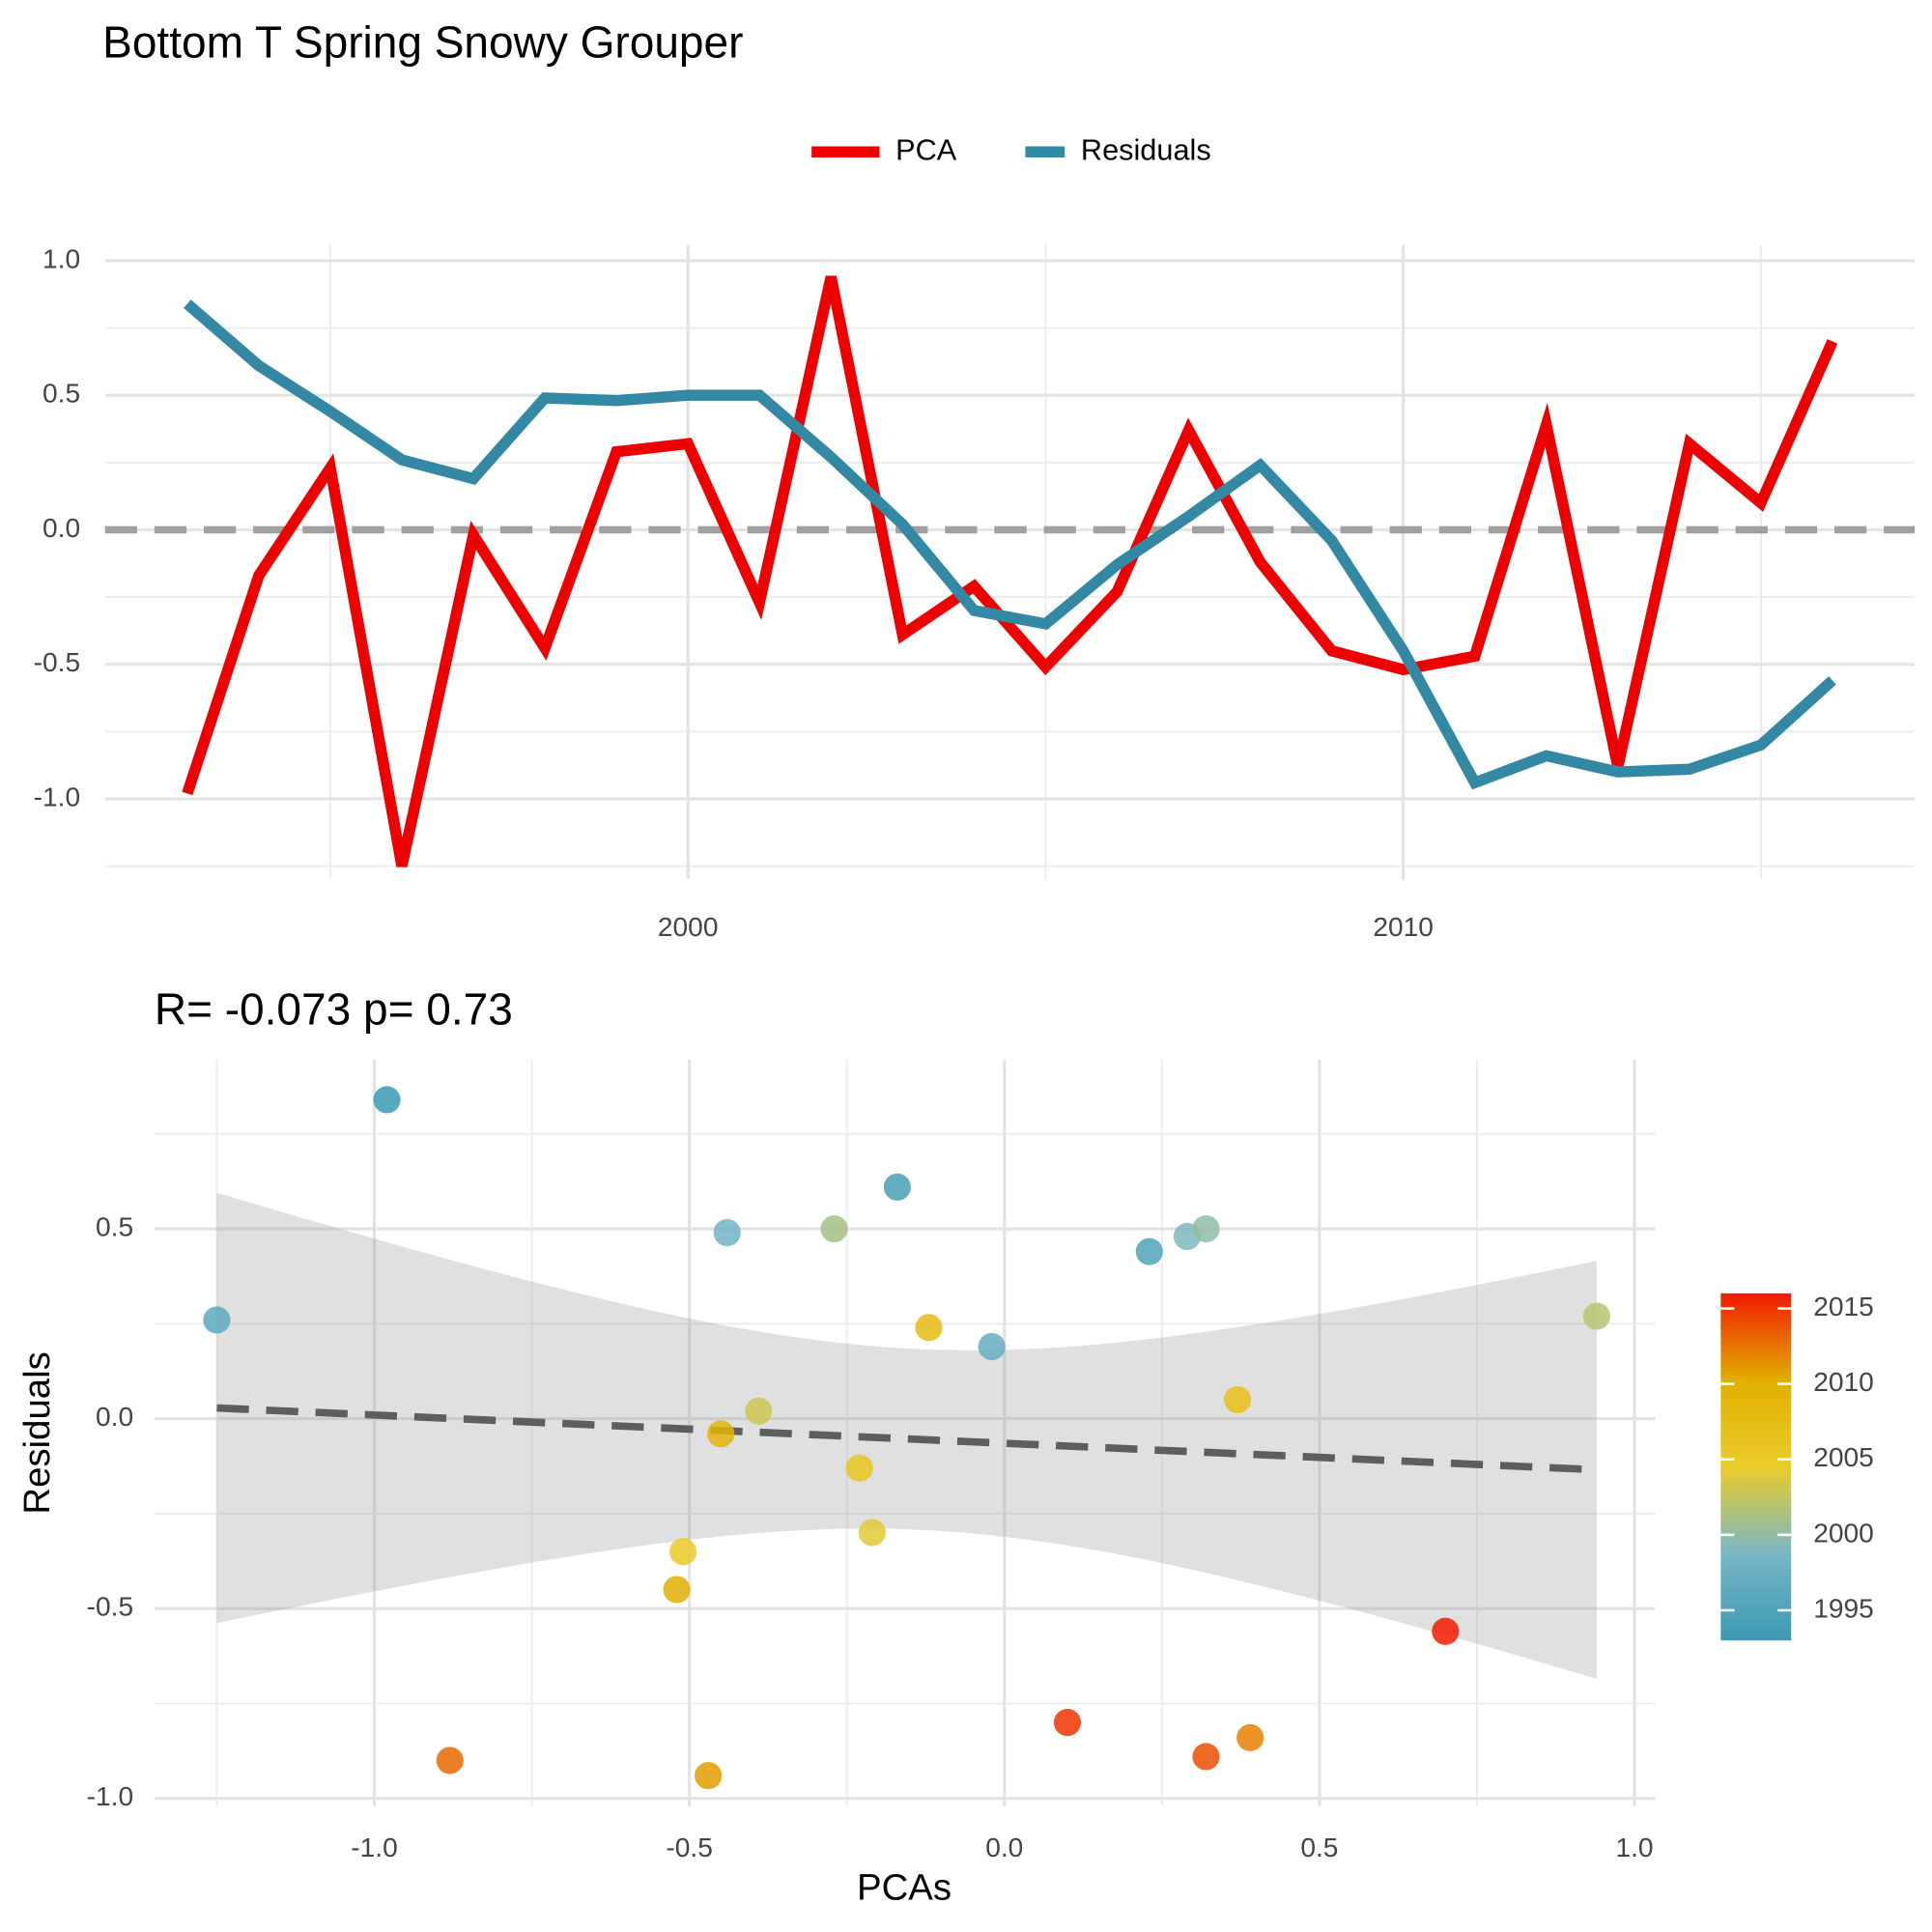 This screenshot has height=1932, width=1932. What do you see at coordinates (1403, 927) in the screenshot?
I see `x-tick-label: 2010` at bounding box center [1403, 927].